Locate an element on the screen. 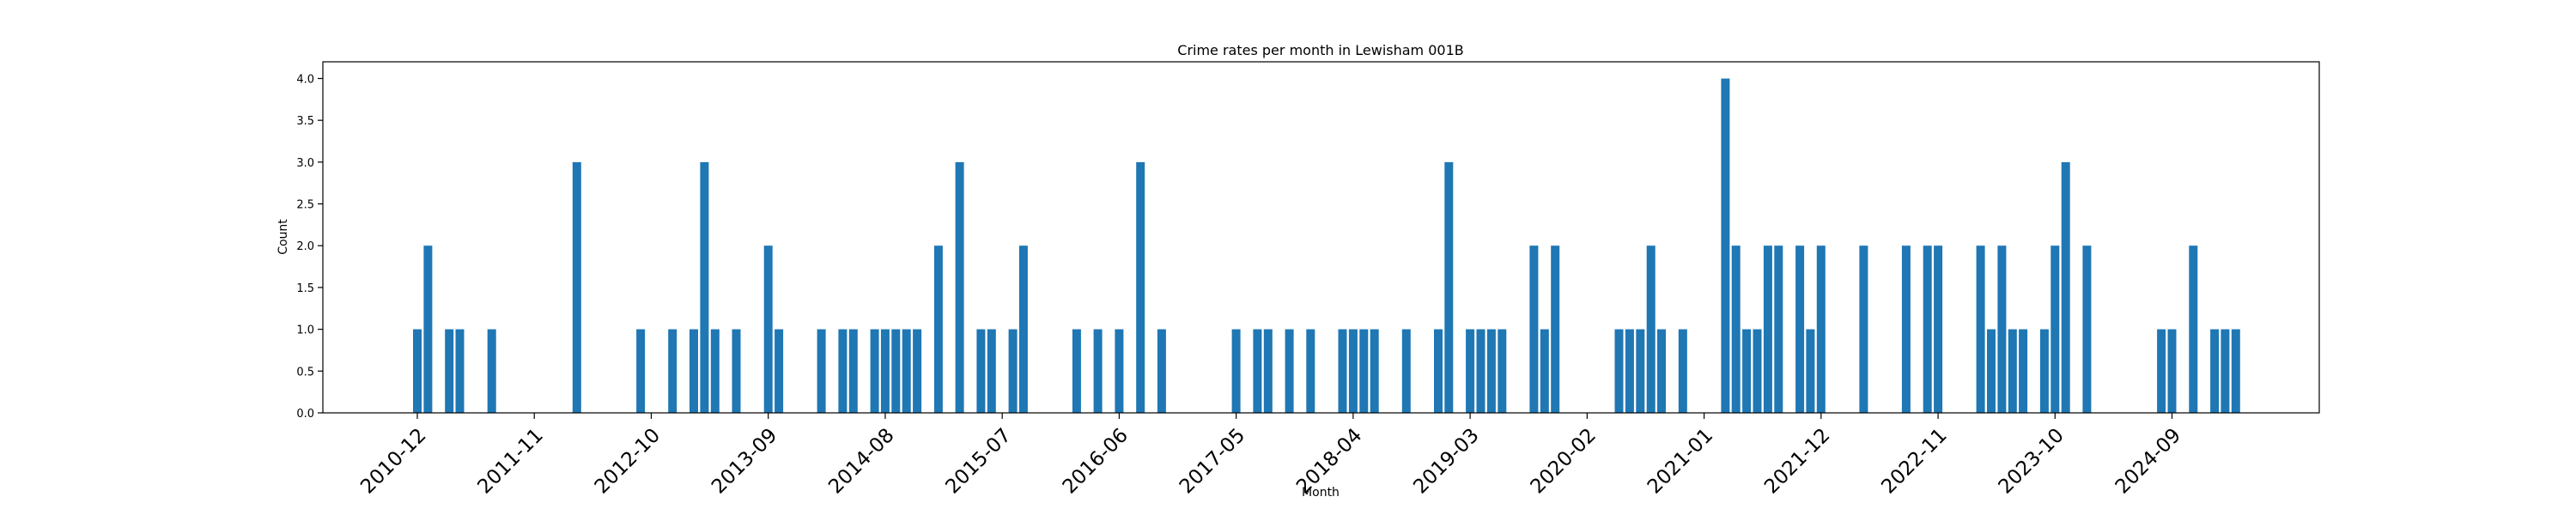  x-tick-label: 2014-08 is located at coordinates (861, 461).